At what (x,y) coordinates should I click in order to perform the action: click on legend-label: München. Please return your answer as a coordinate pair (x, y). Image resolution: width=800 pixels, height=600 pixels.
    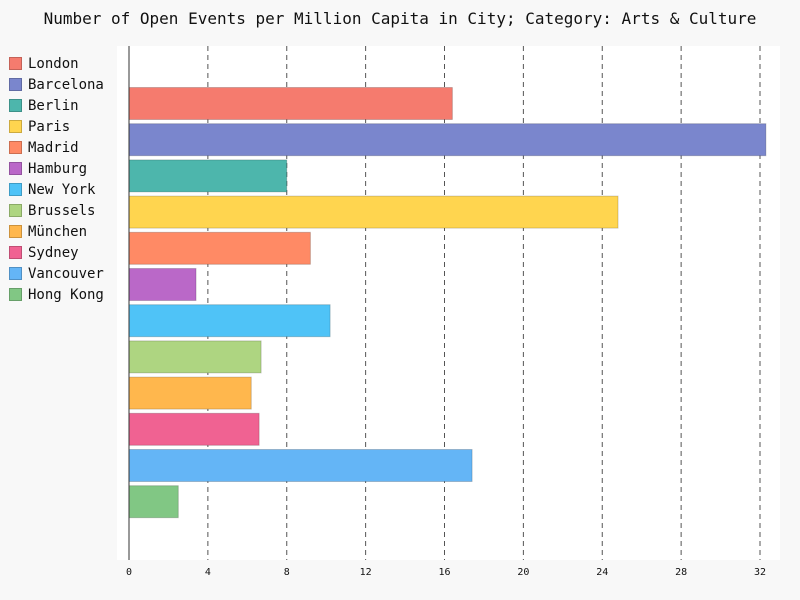
    Looking at the image, I should click on (58, 231).